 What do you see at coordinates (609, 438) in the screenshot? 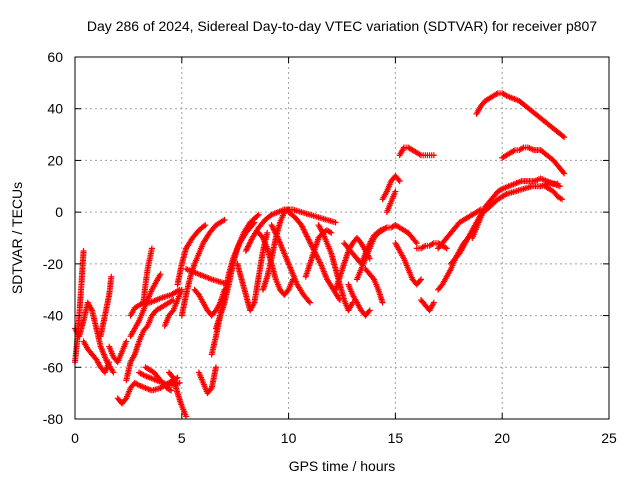
I see `x-tick-label: 25` at bounding box center [609, 438].